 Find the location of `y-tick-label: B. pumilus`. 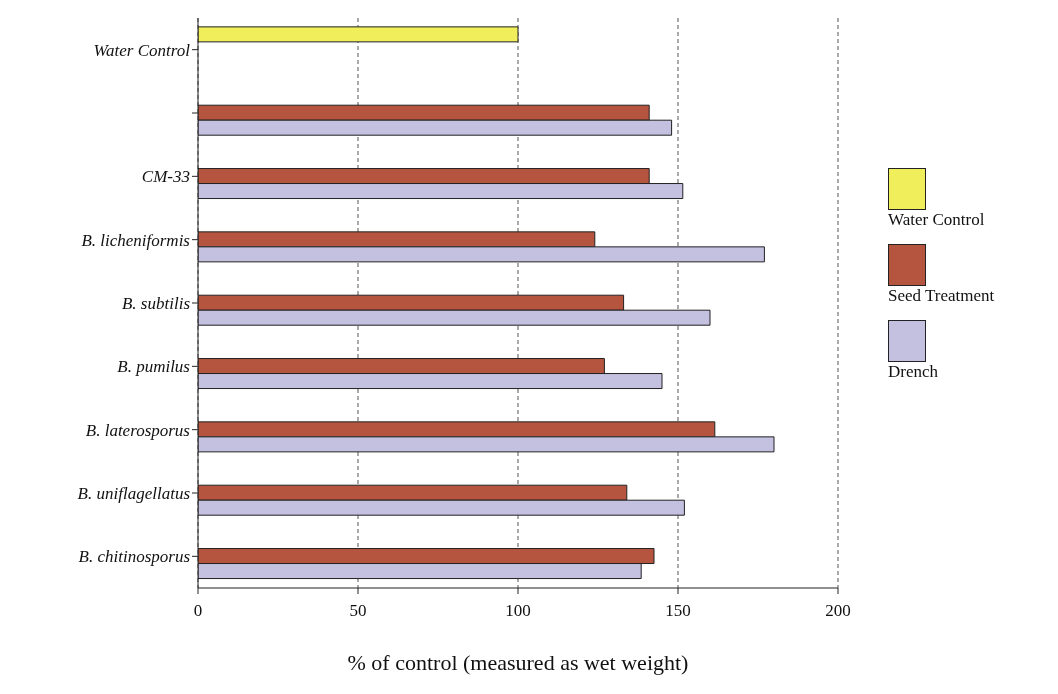

y-tick-label: B. pumilus is located at coordinates (154, 367).